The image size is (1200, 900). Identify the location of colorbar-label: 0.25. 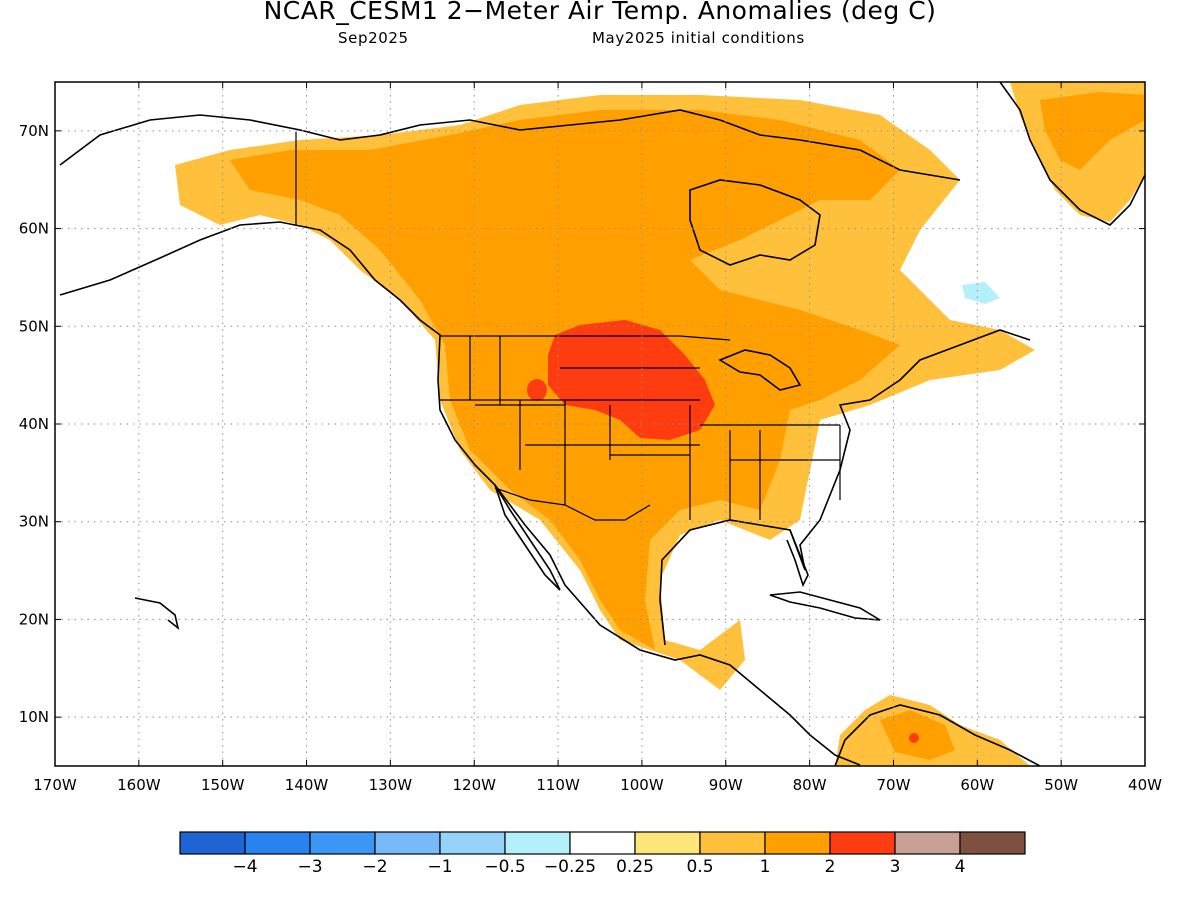
(635, 867).